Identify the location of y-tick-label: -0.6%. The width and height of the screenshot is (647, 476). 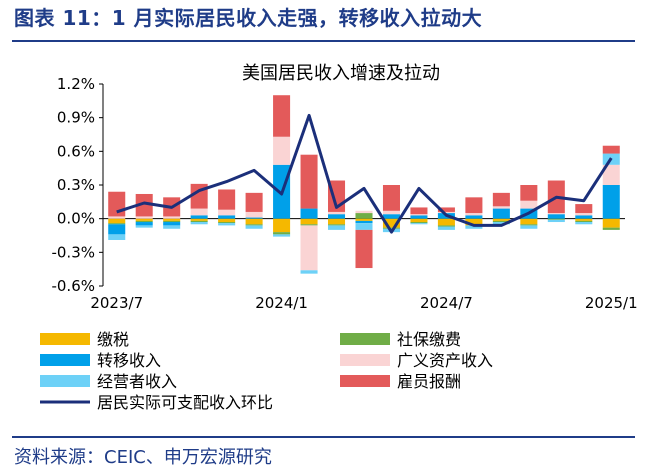
(73, 286).